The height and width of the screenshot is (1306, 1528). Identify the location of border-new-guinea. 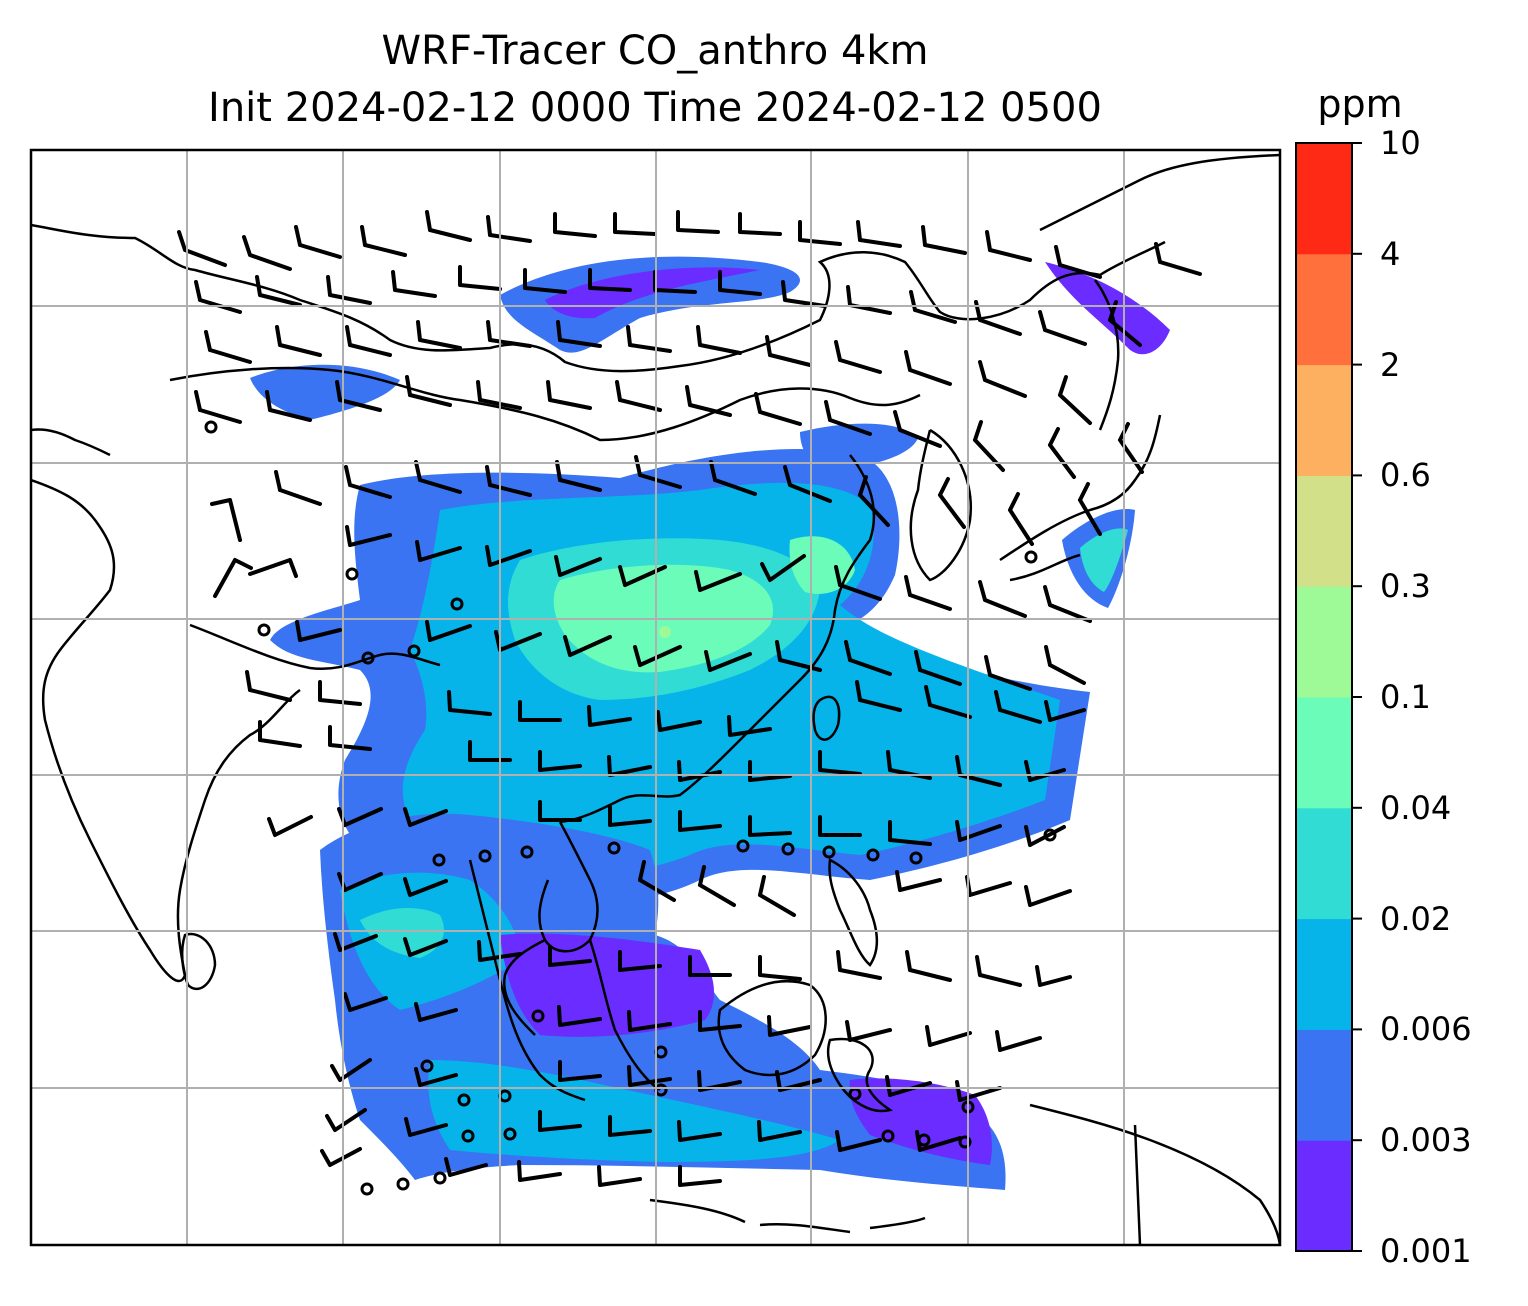
(1137, 1184).